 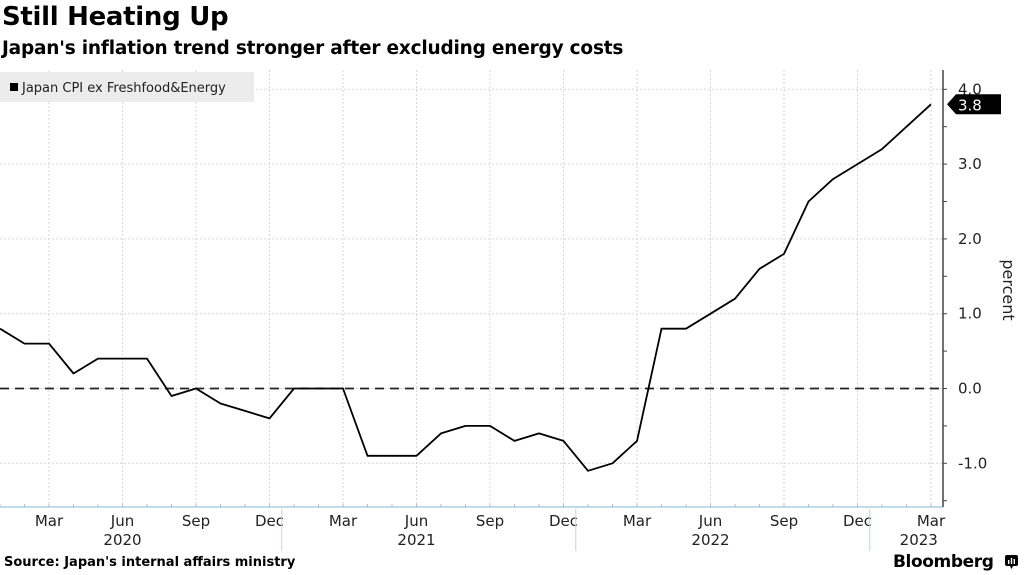 What do you see at coordinates (122, 540) in the screenshot?
I see `x-year-label: 2020` at bounding box center [122, 540].